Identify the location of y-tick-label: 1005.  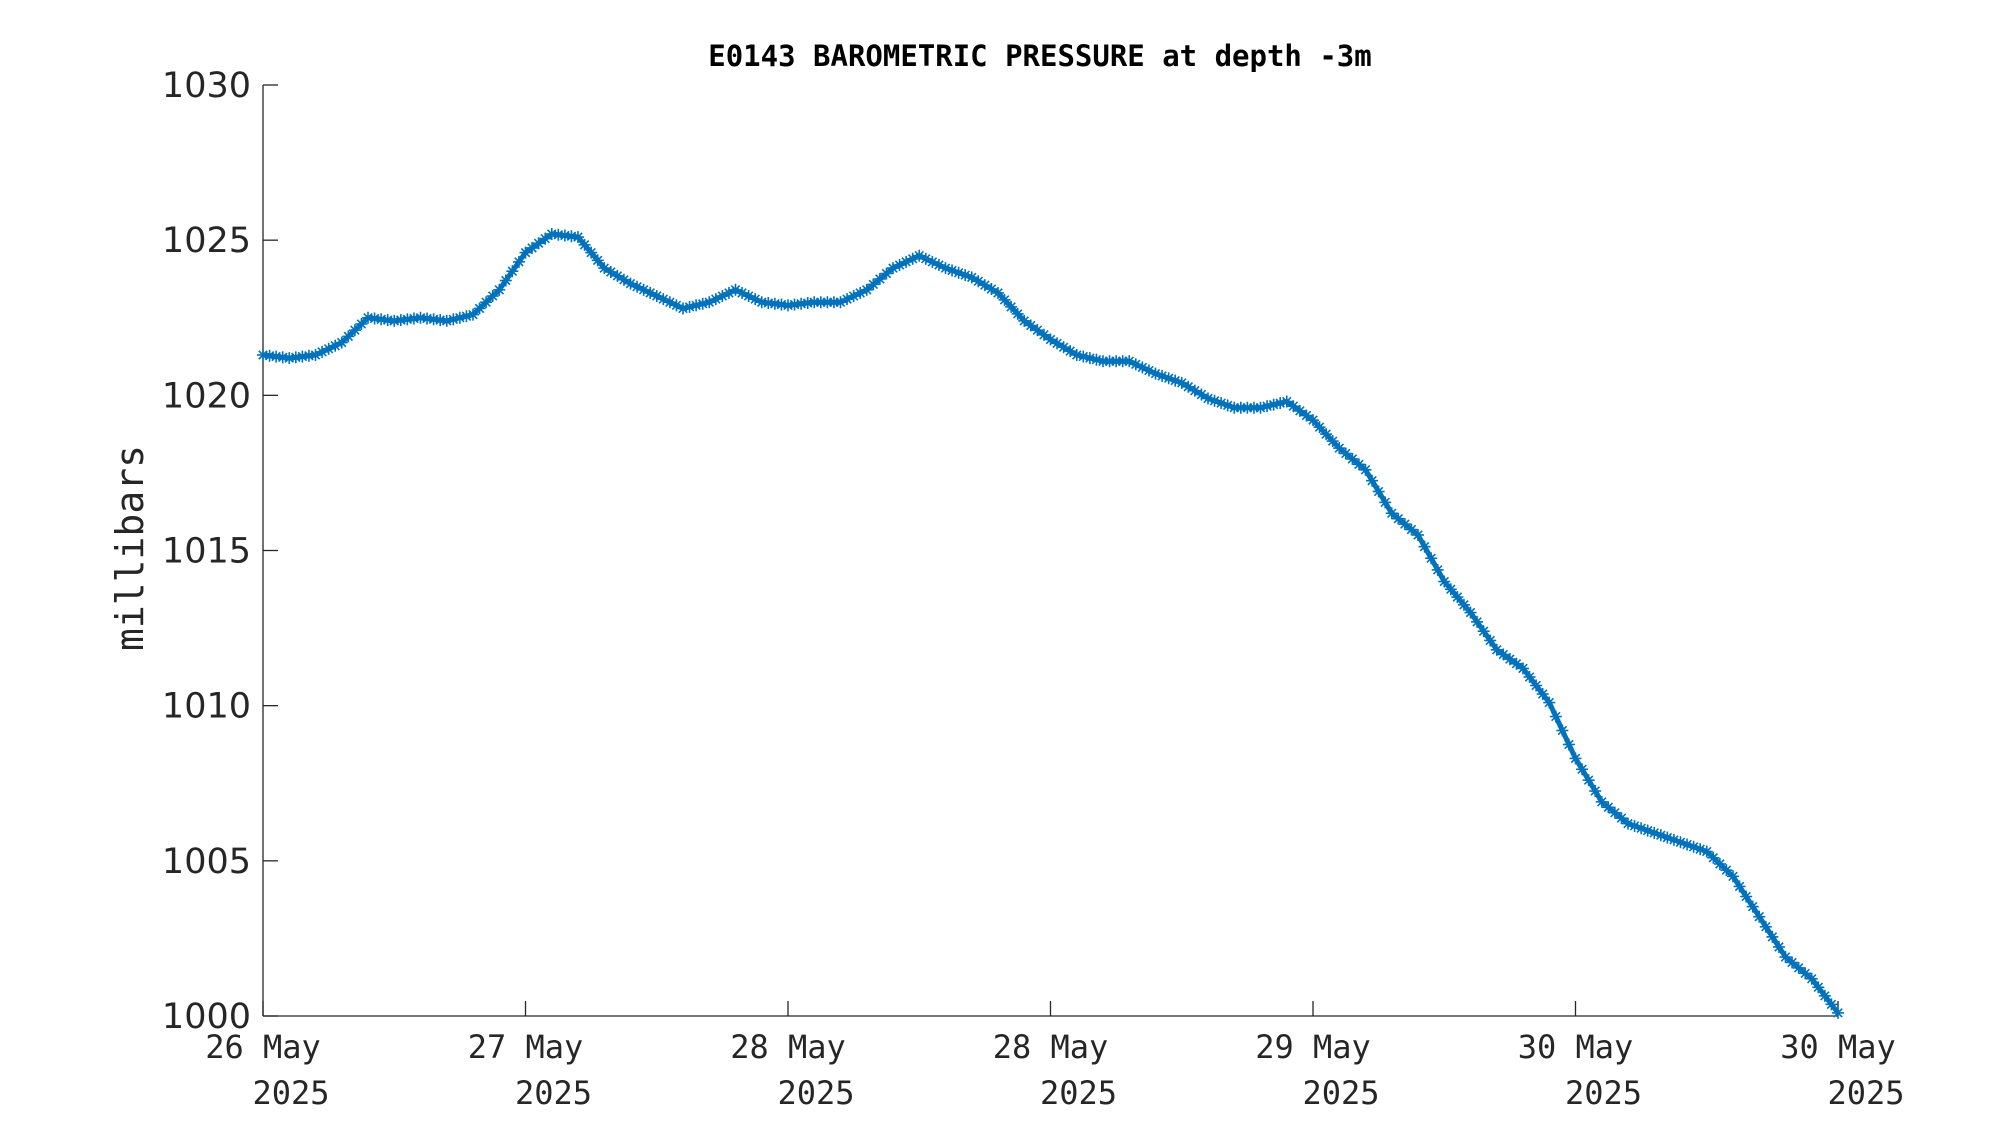
(206, 862).